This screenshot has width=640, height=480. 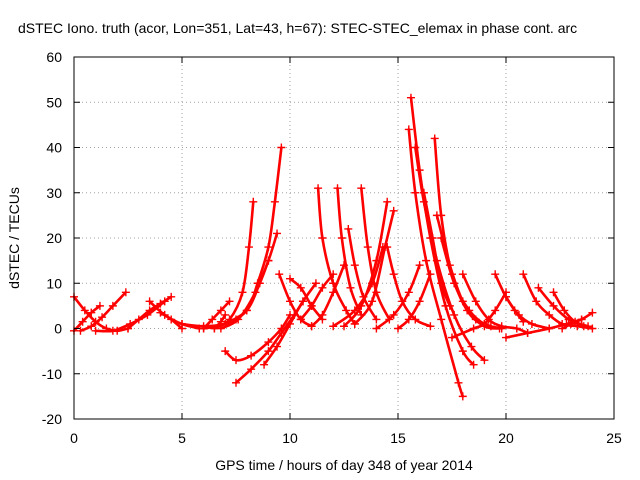 What do you see at coordinates (54, 283) in the screenshot?
I see `y-tick-label: 10` at bounding box center [54, 283].